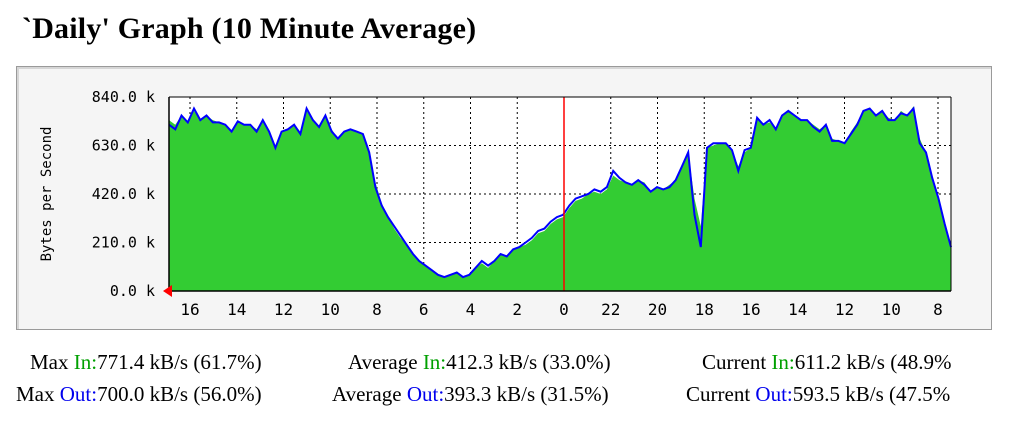 This screenshot has height=423, width=1024. What do you see at coordinates (249, 28) in the screenshot?
I see `page-title: `Daily' Graph (10 Minute Average)` at bounding box center [249, 28].